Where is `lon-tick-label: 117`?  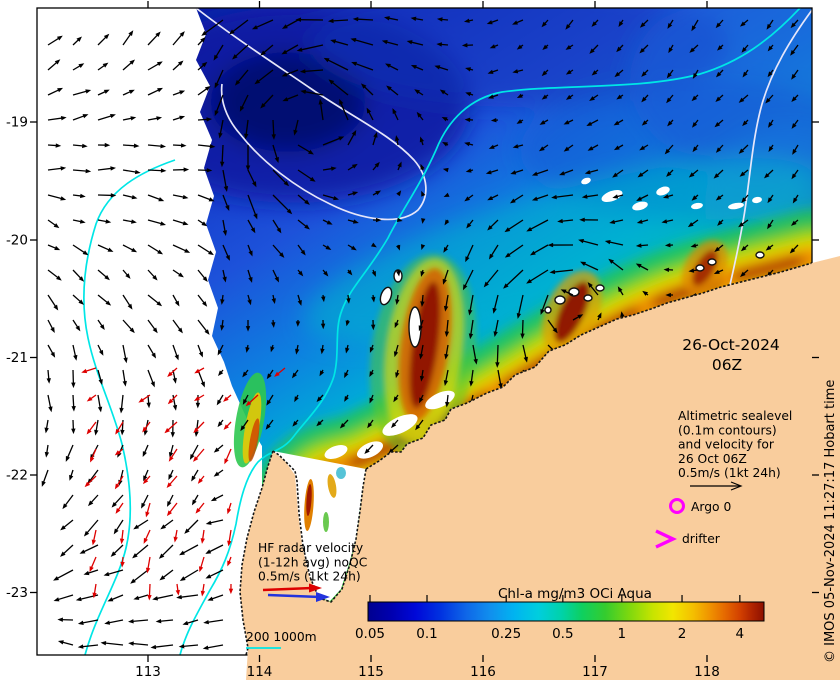 lon-tick-label: 117 is located at coordinates (595, 672).